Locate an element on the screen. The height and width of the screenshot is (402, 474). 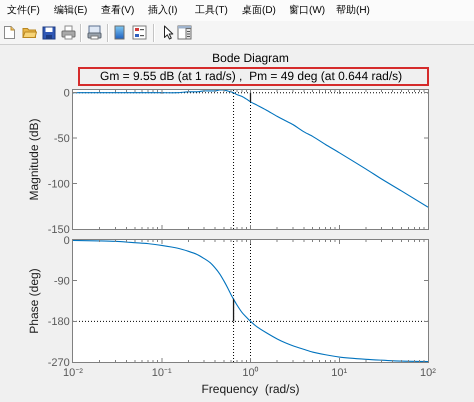
text: 窗口(W) is located at coordinates (307, 11).